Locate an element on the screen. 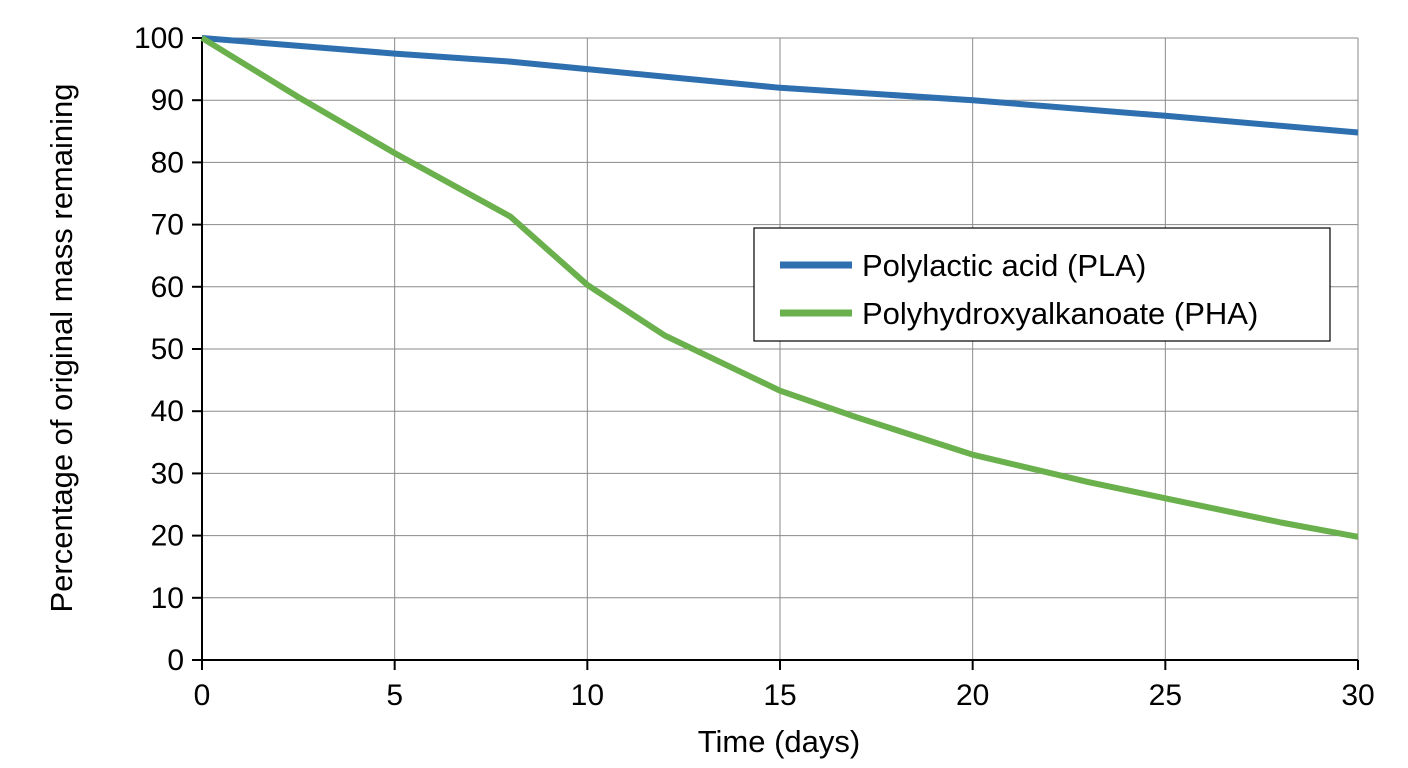 The image size is (1408, 768). x-tick-label-10: 10 is located at coordinates (587, 695).